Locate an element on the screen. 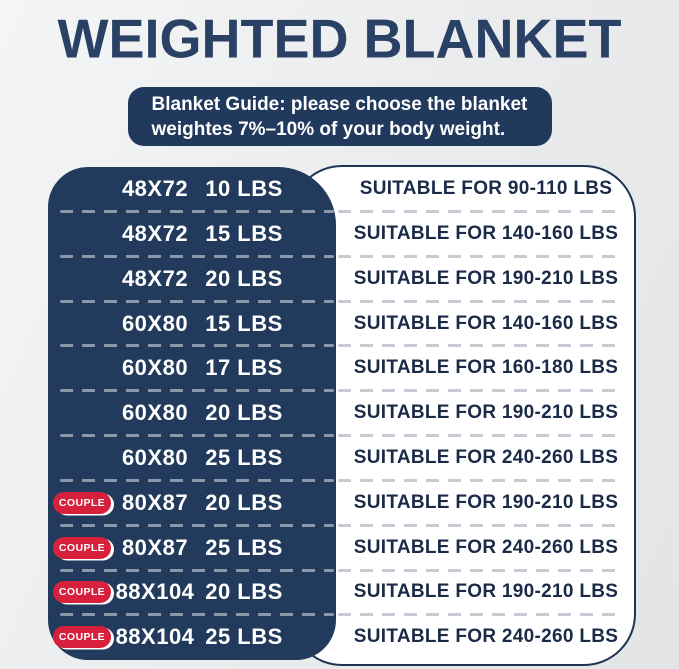  size-cell: 60X80 15 LBS is located at coordinates (192, 324).